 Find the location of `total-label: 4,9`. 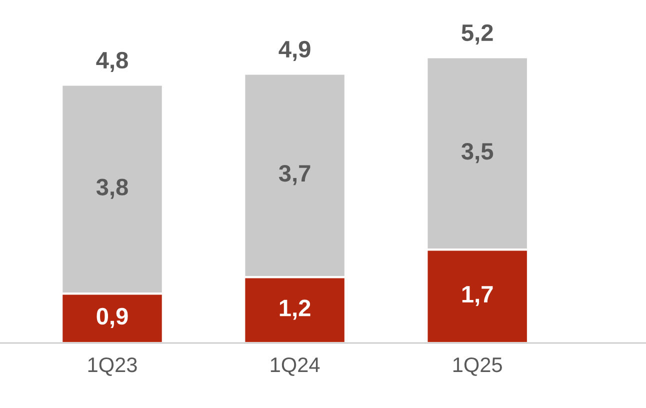

total-label: 4,9 is located at coordinates (294, 50).